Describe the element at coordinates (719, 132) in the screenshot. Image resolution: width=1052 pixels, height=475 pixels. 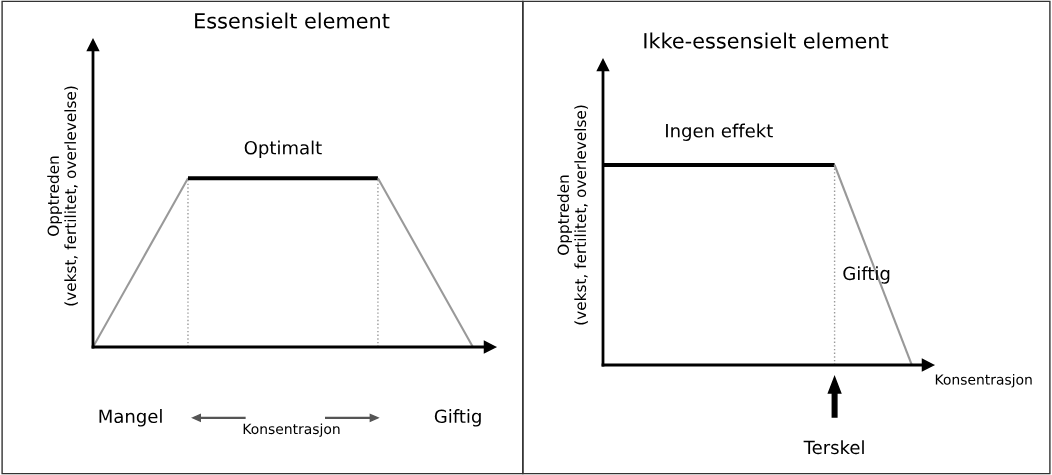
I see `text: Ingen effekt` at that location.